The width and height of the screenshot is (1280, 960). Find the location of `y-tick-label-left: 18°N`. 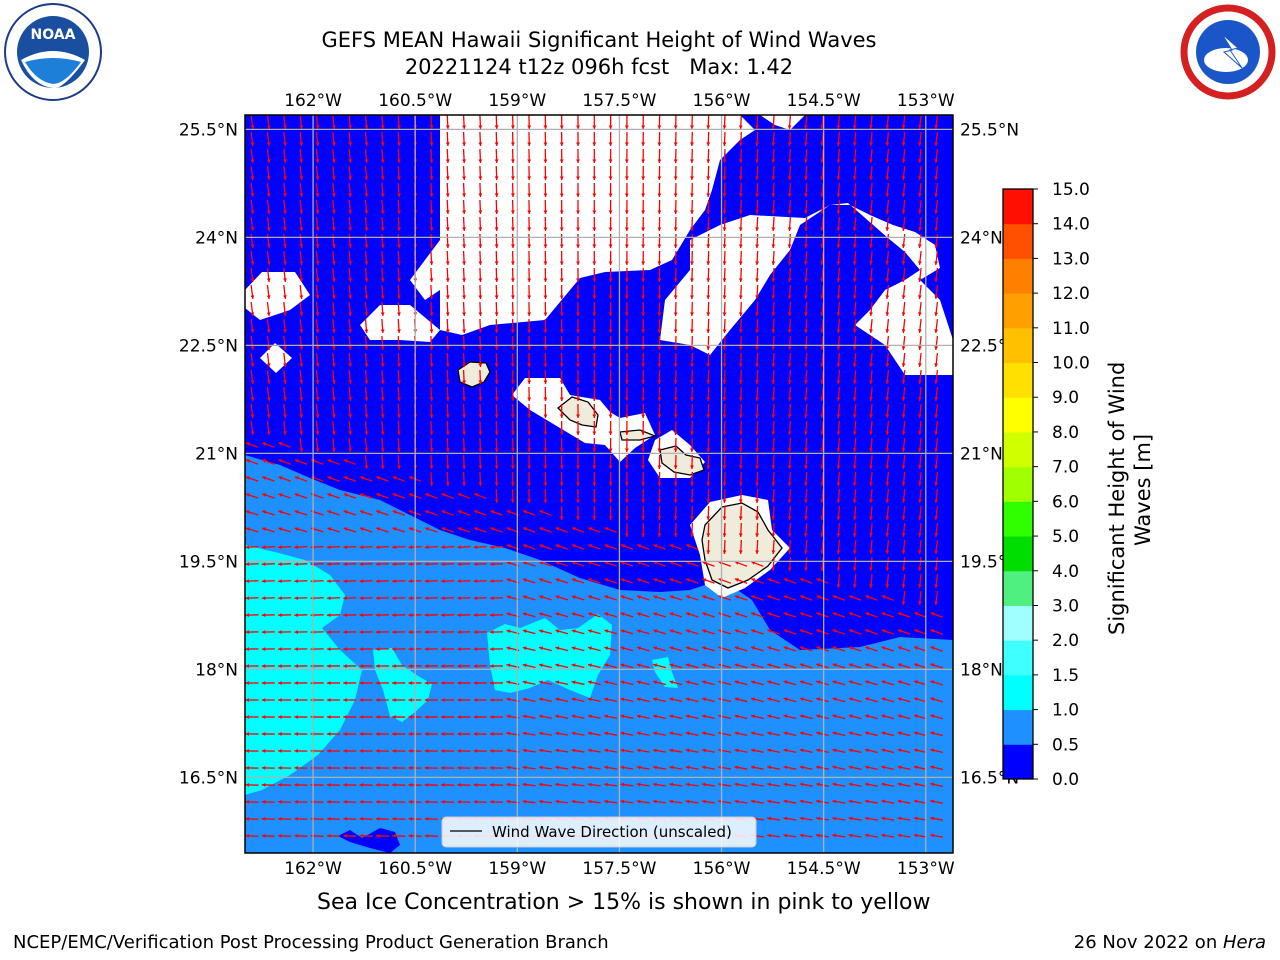

y-tick-label-left: 18°N is located at coordinates (216, 670).